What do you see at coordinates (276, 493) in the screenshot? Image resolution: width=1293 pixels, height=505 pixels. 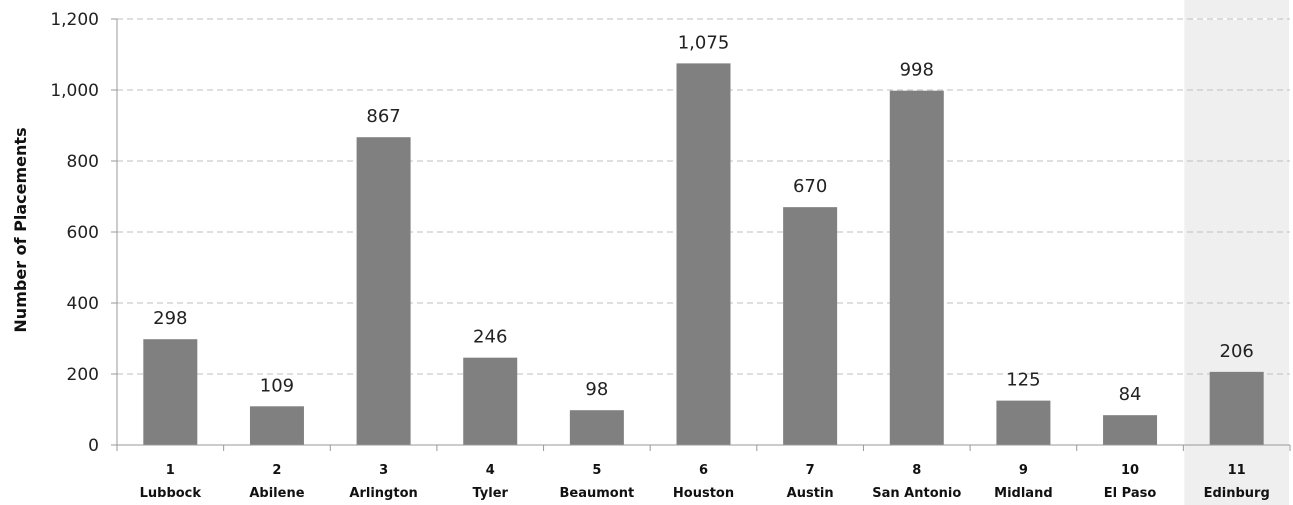 I see `x-category-name: Abilene` at bounding box center [276, 493].